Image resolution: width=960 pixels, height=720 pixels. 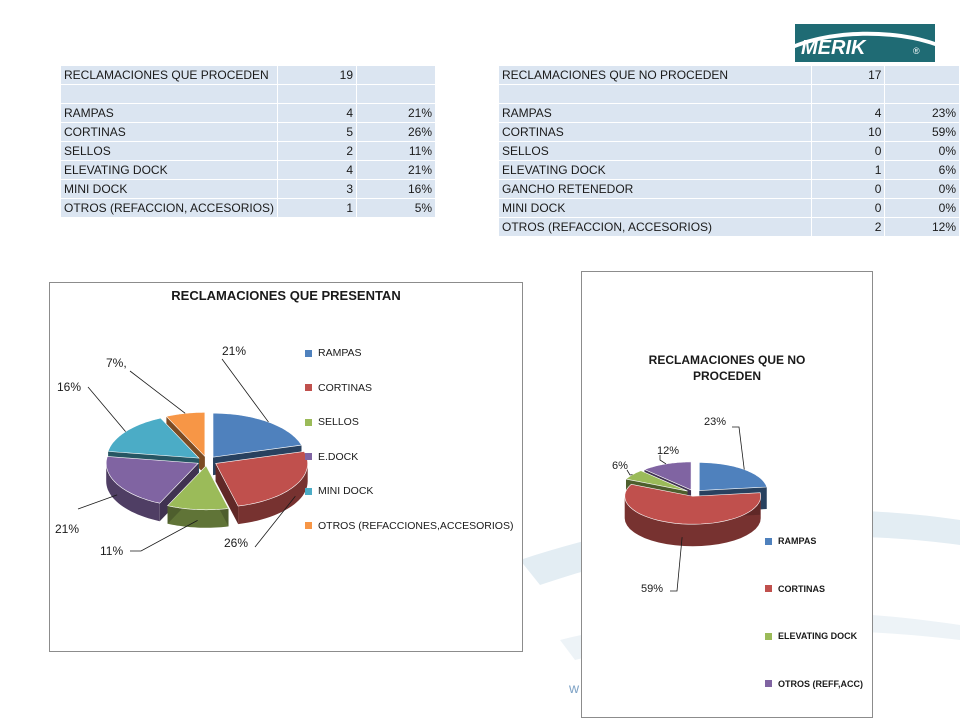 I want to click on legend-item: SELLOS, so click(x=332, y=422).